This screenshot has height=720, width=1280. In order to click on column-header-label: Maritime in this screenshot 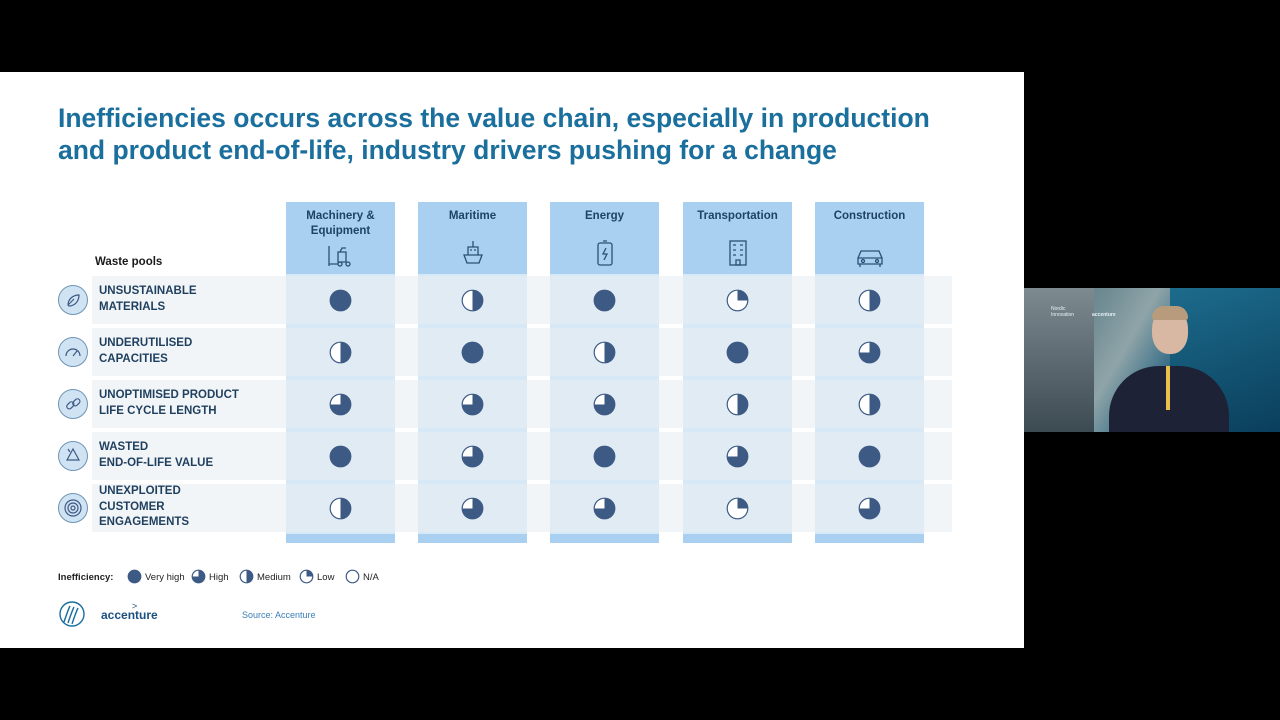, I will do `click(472, 216)`.